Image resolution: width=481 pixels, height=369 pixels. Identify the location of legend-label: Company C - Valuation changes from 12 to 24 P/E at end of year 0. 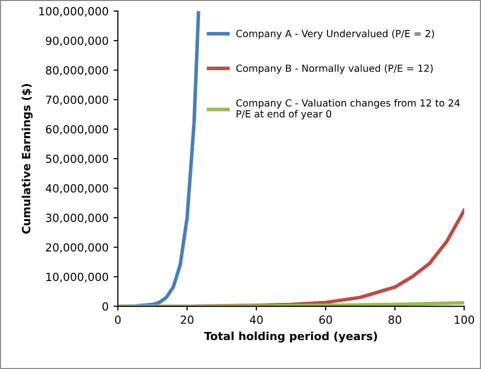
(348, 109).